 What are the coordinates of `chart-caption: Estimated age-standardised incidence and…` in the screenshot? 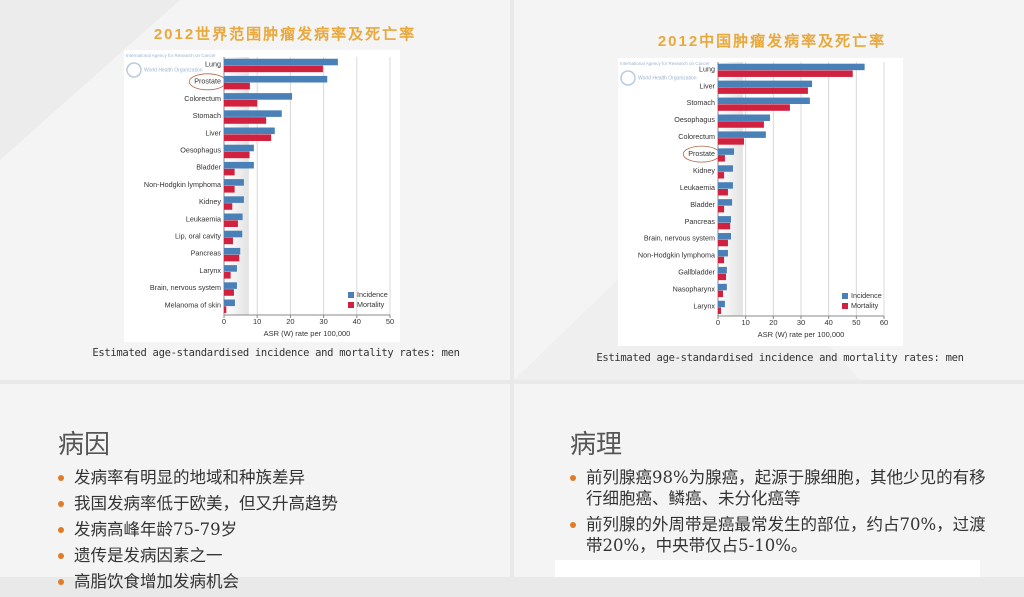 It's located at (779, 358).